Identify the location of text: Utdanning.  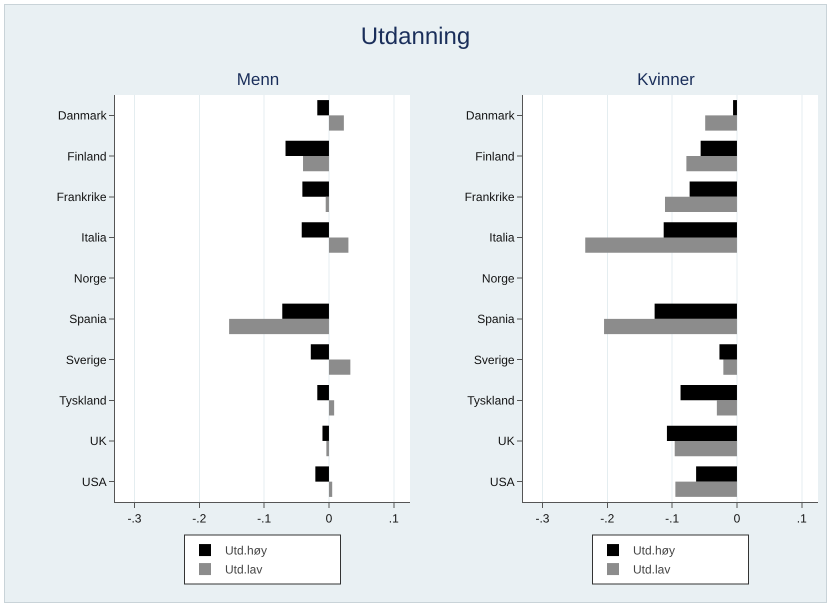
(416, 37).